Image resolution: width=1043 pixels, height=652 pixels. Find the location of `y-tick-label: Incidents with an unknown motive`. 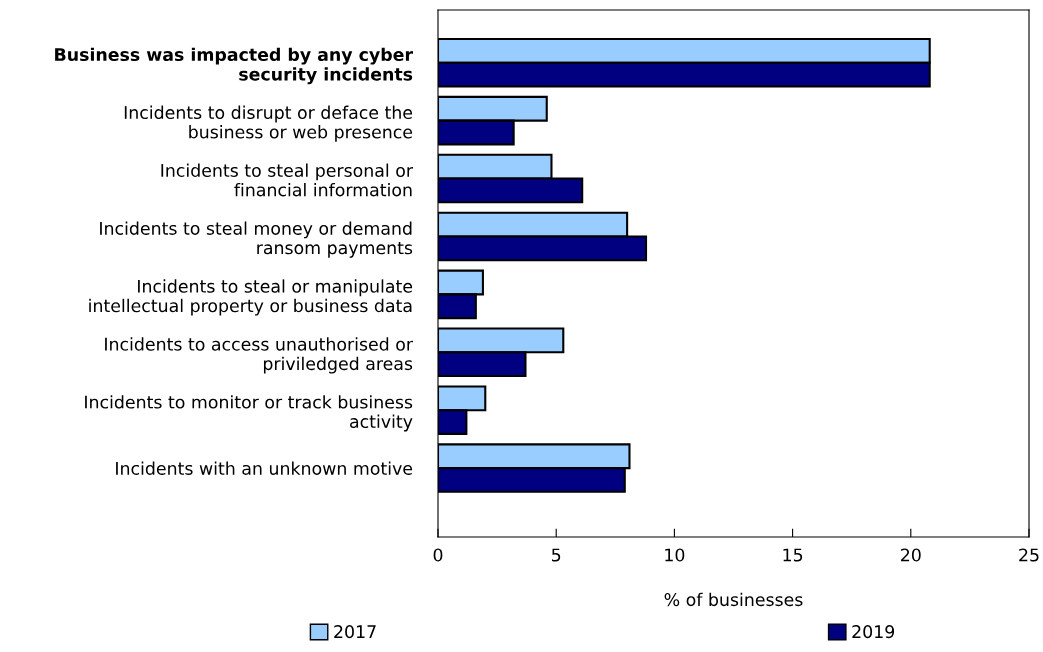

y-tick-label: Incidents with an unknown motive is located at coordinates (264, 468).